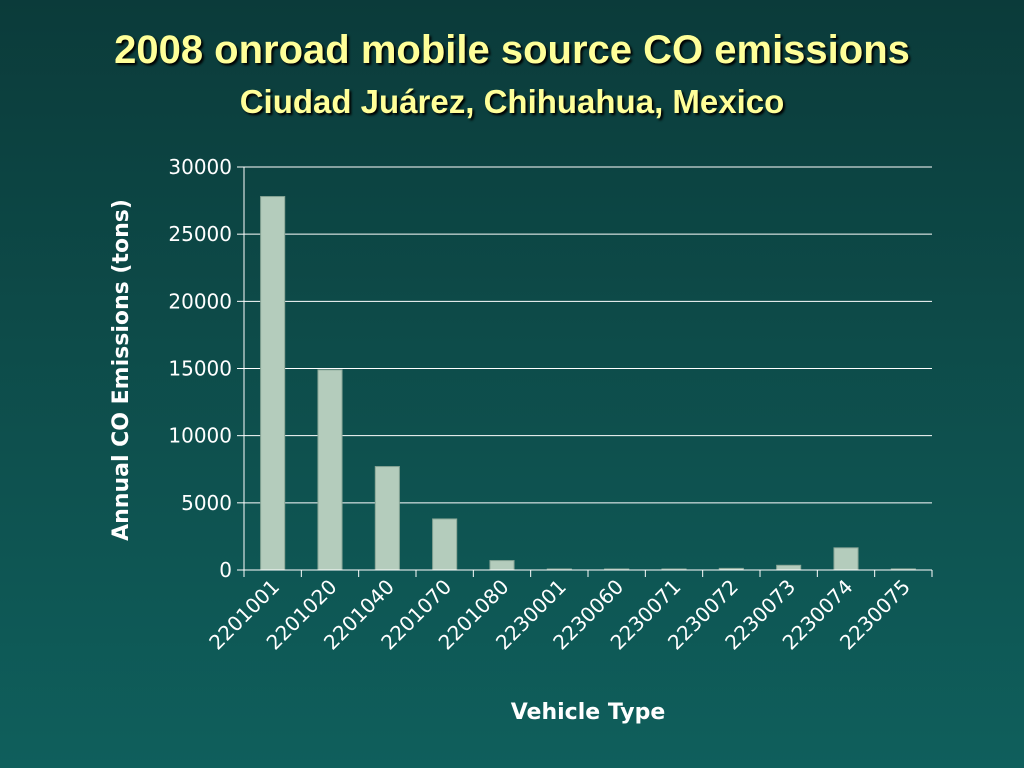 The width and height of the screenshot is (1024, 768). What do you see at coordinates (225, 570) in the screenshot?
I see `y-tick-label: 0` at bounding box center [225, 570].